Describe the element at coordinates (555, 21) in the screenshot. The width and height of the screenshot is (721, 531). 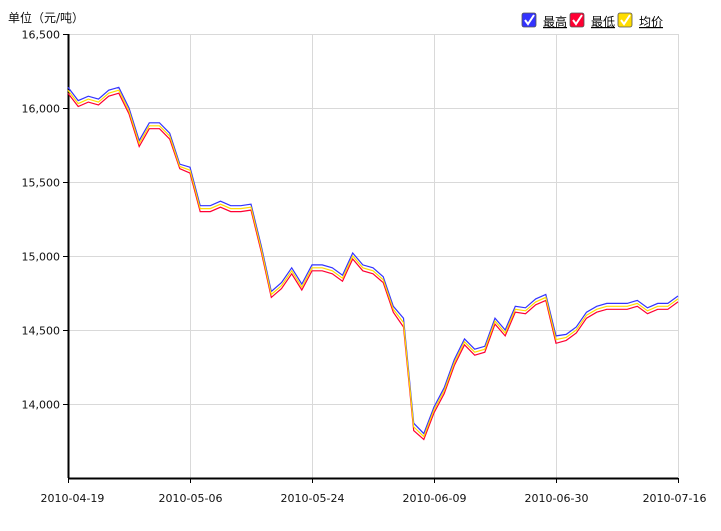
I see `legend-label: 最高` at that location.